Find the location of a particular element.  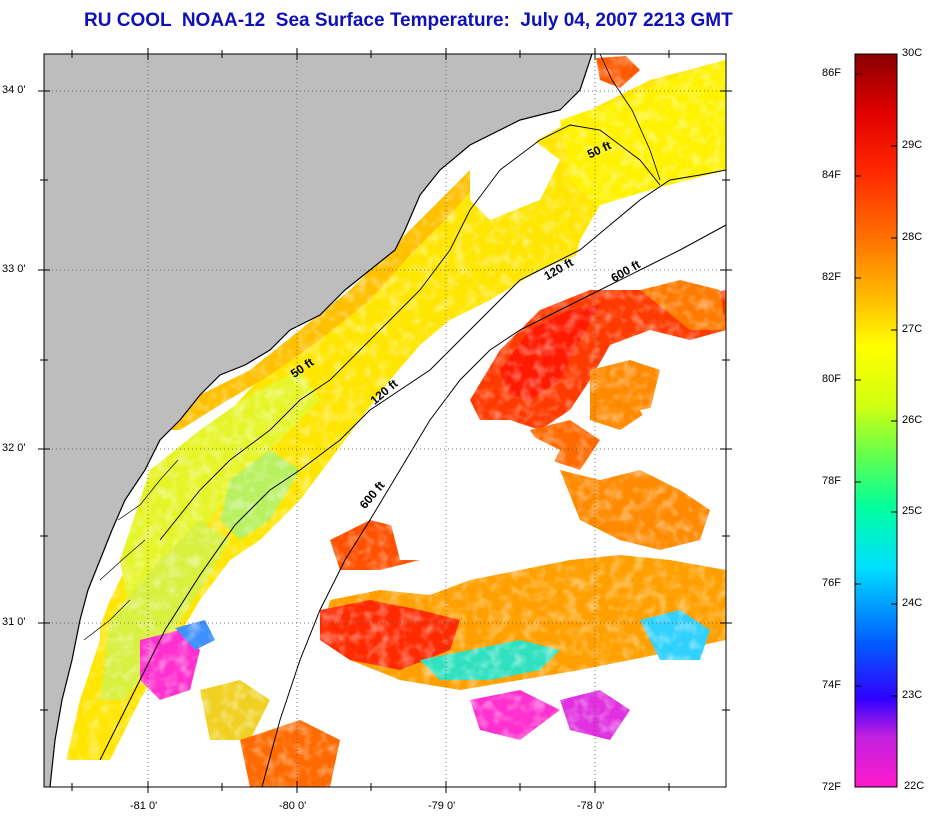

colorbar is located at coordinates (876, 420).